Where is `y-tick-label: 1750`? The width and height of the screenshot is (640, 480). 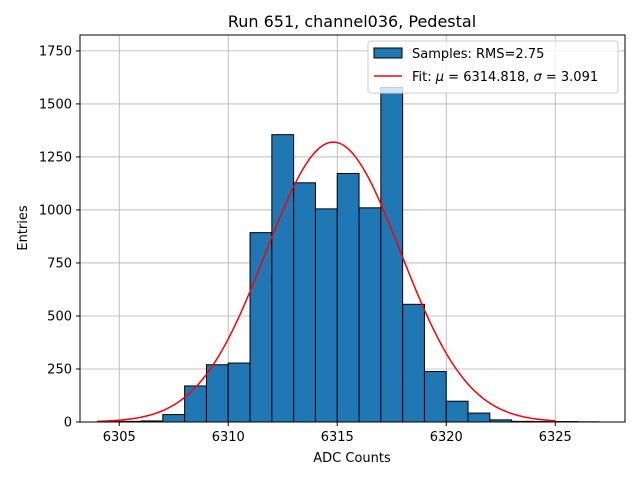 y-tick-label: 1750 is located at coordinates (55, 51).